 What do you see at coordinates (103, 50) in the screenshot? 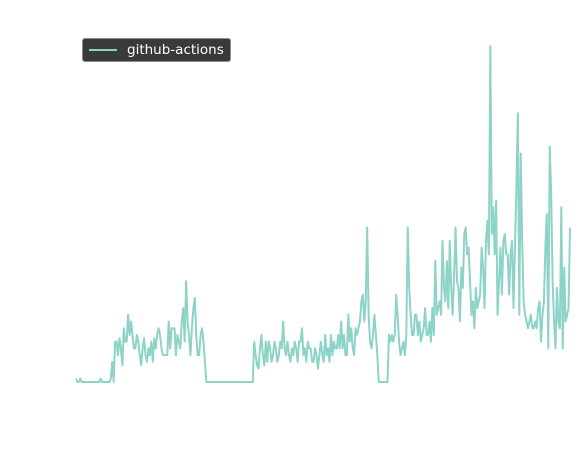
I see `legend-swatch` at bounding box center [103, 50].